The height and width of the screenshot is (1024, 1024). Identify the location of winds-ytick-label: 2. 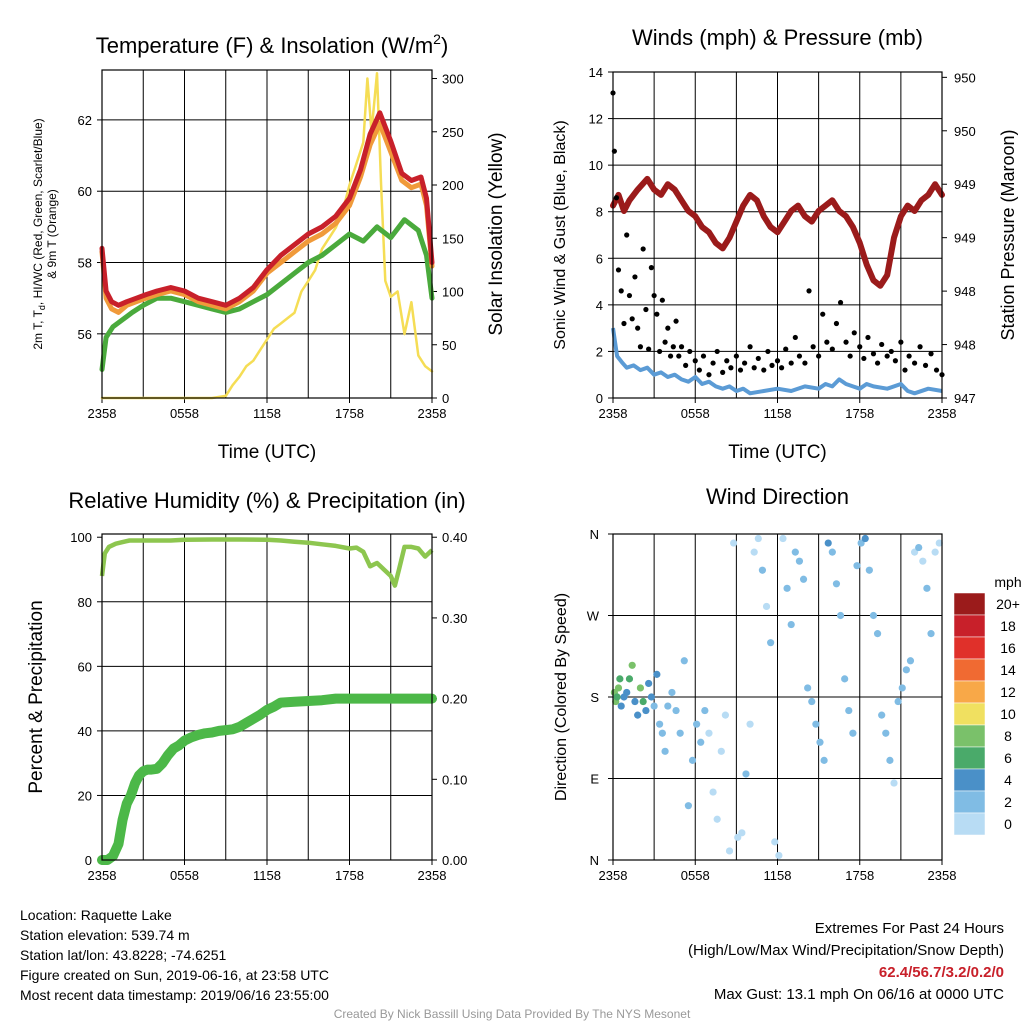
(599, 351).